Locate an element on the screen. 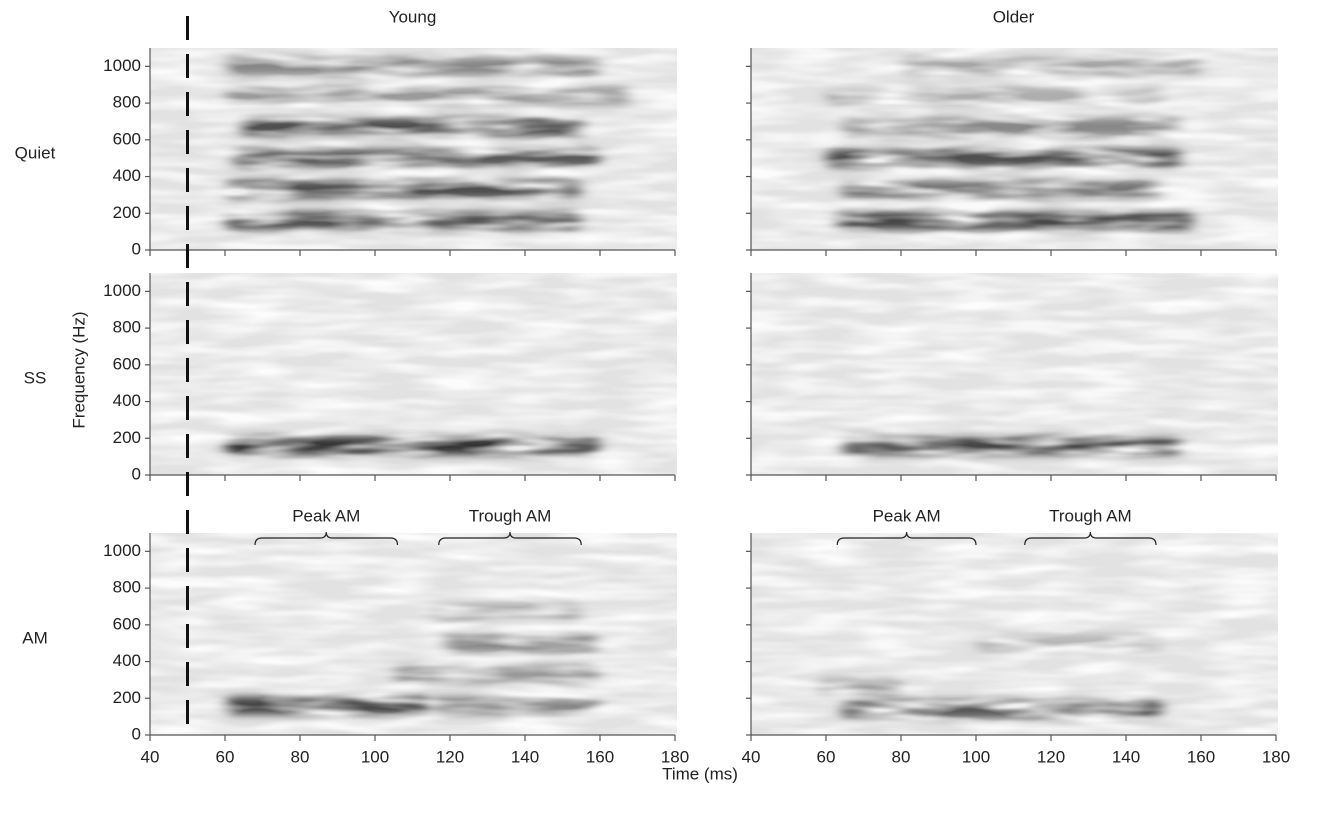 Image resolution: width=1321 pixels, height=814 pixels. x-axis-label: Time (ms) is located at coordinates (700, 773).